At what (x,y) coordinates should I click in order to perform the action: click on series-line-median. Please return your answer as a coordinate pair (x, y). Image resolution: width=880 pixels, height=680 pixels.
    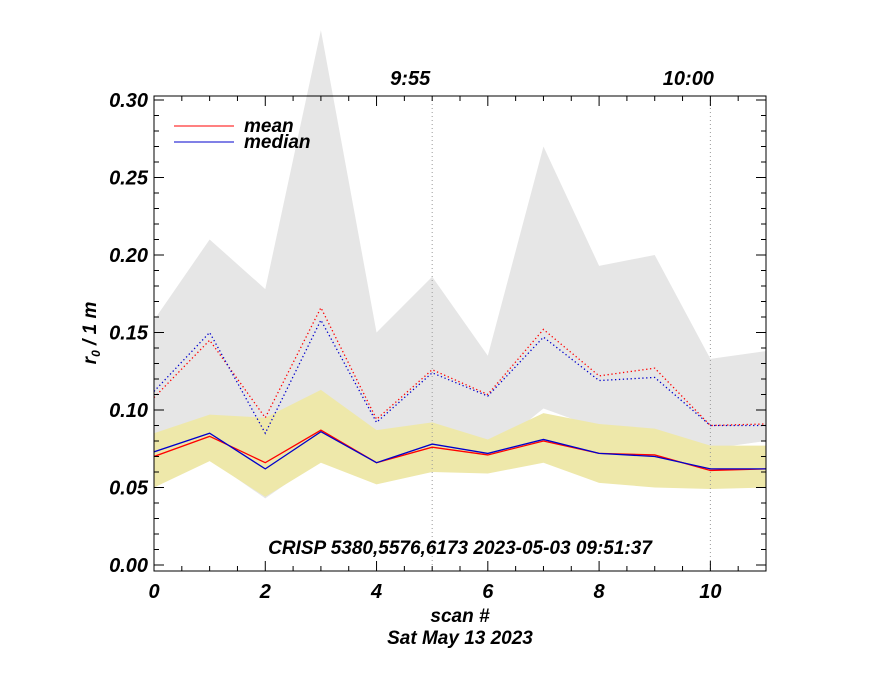
    Looking at the image, I should click on (460, 450).